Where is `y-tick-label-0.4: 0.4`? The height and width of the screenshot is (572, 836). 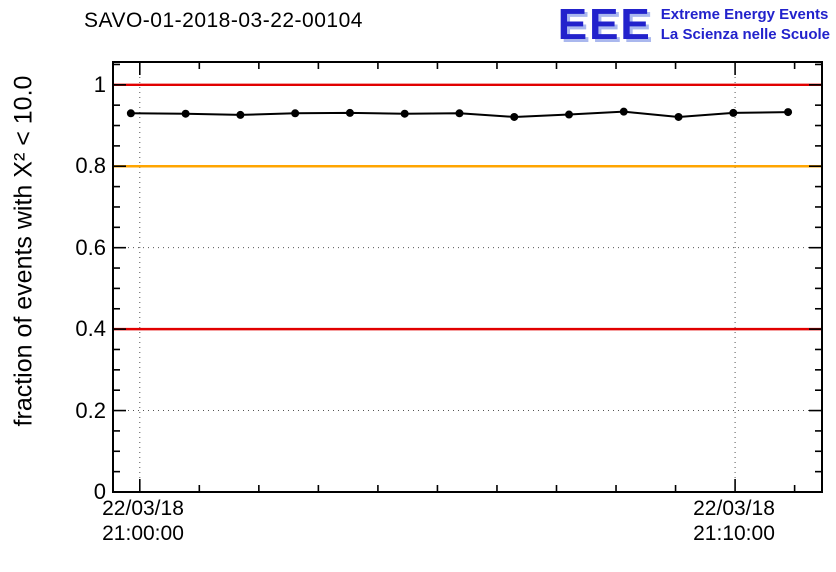 y-tick-label-0.4: 0.4 is located at coordinates (90, 328).